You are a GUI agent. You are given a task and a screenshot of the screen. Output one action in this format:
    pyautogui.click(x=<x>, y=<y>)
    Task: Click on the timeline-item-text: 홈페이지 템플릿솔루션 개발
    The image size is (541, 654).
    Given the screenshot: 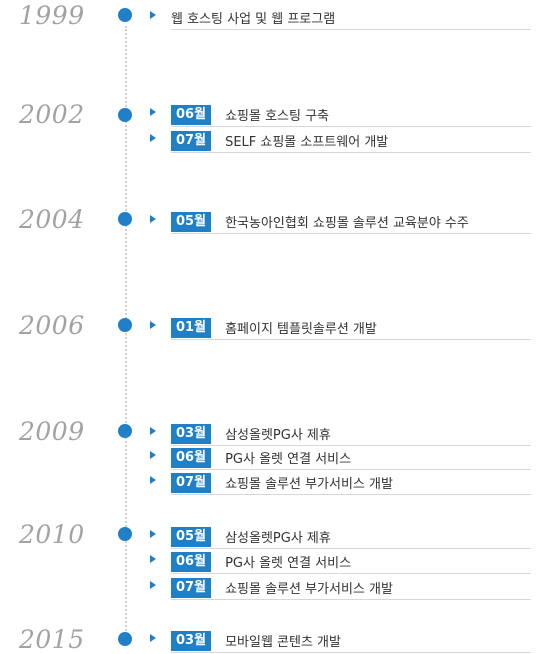 What is the action you would take?
    pyautogui.click(x=301, y=329)
    